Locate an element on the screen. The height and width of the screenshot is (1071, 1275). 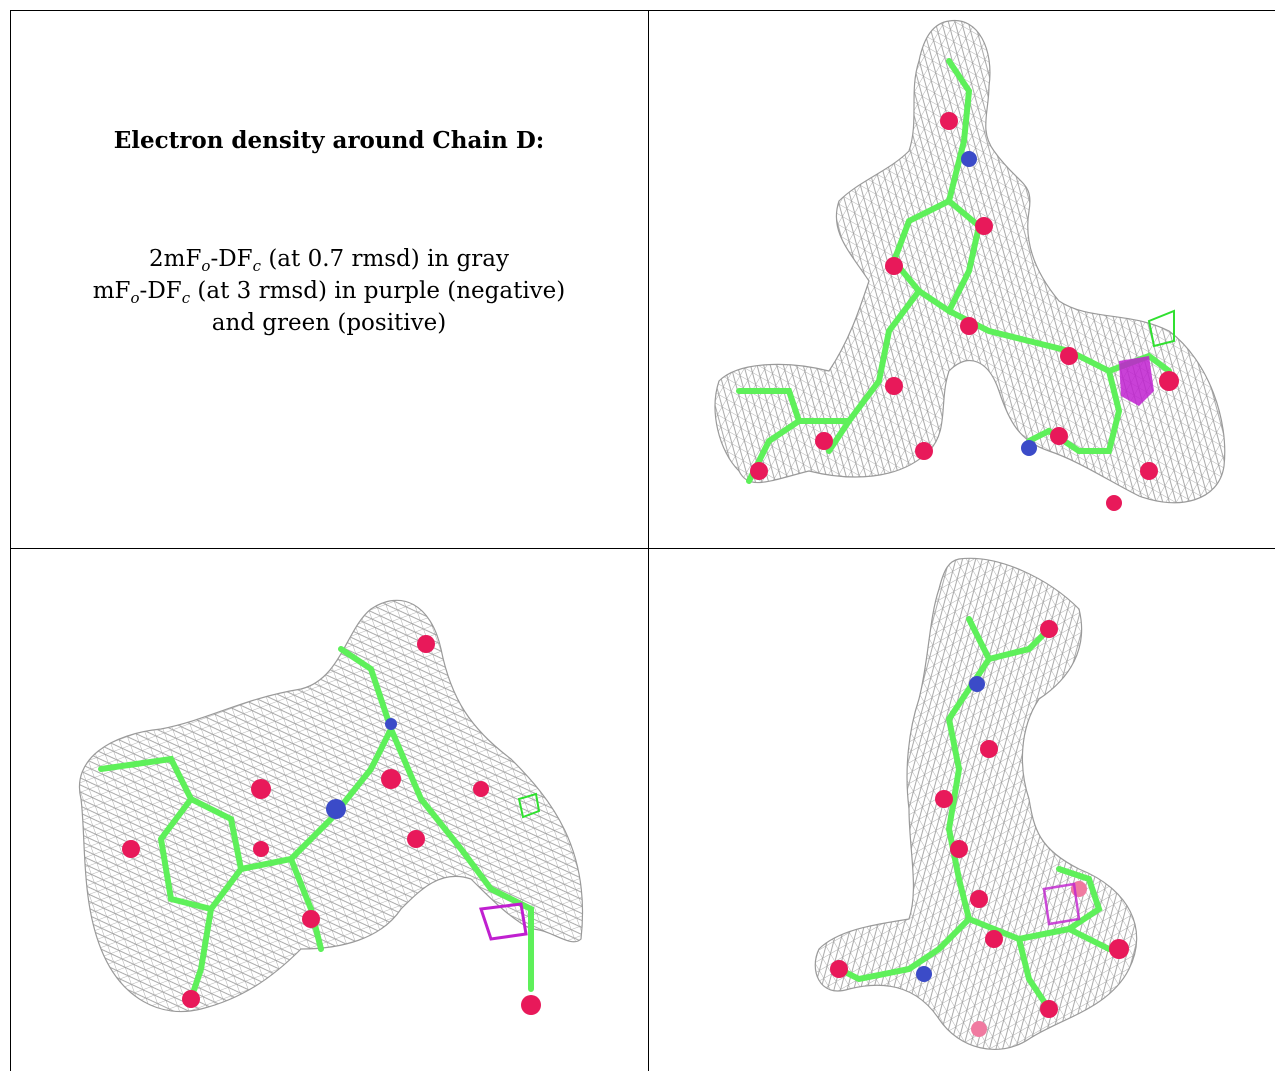
legend-line-difference: mFo-DFc (at 3 rmsd) in purple (negative) is located at coordinates (329, 292).